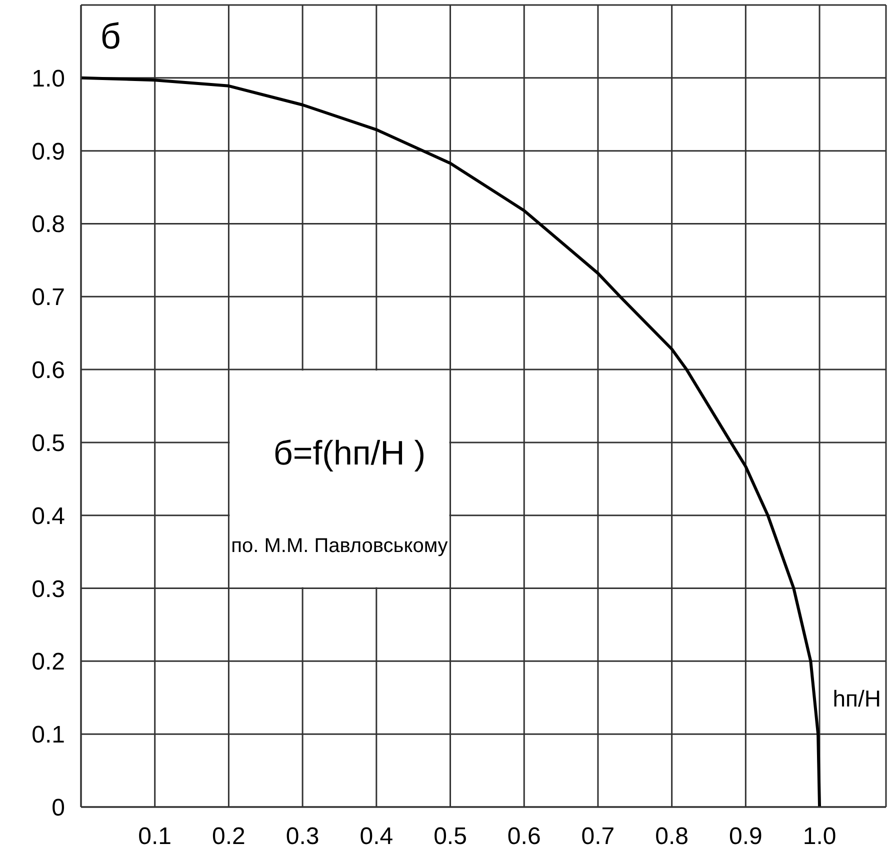 The image size is (888, 865). I want to click on y-axis-title: б, so click(110, 36).